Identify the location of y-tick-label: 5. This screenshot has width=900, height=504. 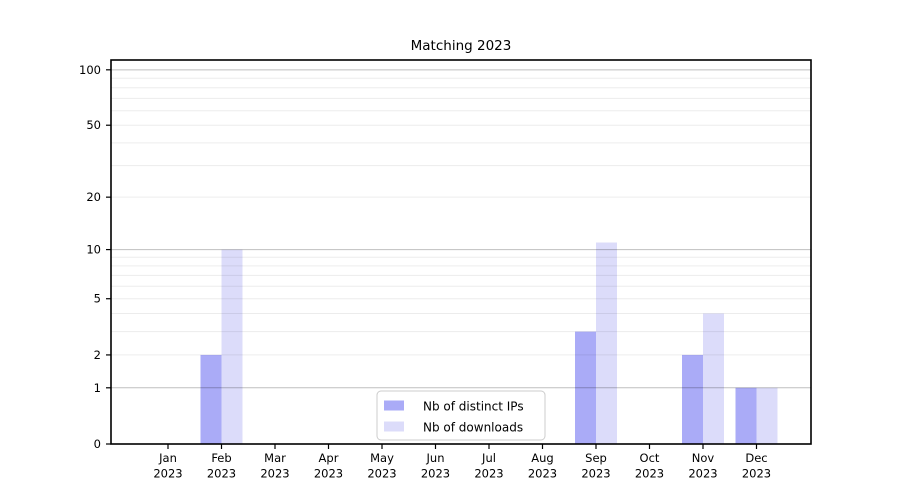
(97, 299).